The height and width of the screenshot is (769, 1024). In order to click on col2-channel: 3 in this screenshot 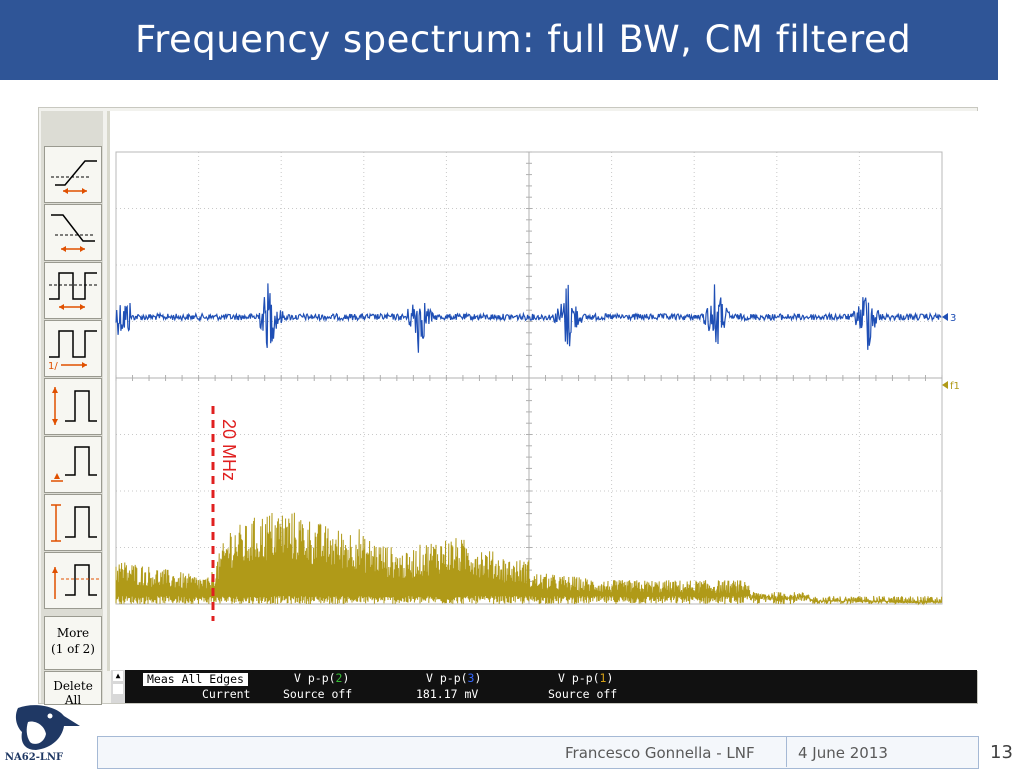, I will do `click(471, 678)`.